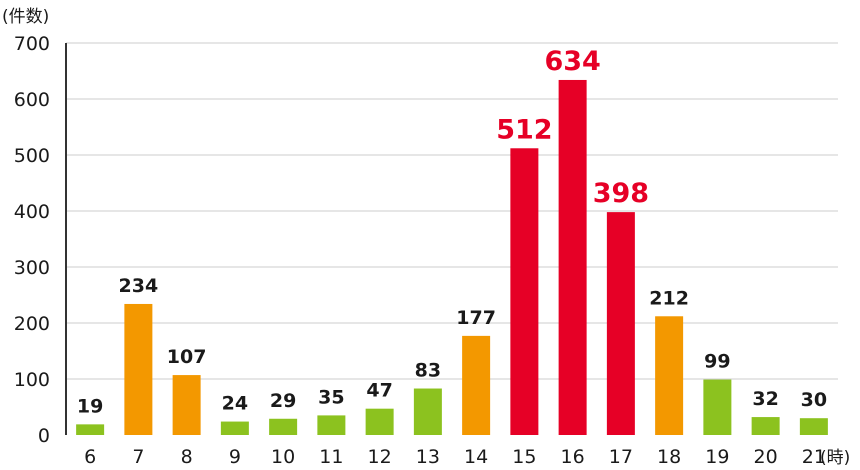 The image size is (860, 470). I want to click on data-label-18: 212, so click(669, 298).